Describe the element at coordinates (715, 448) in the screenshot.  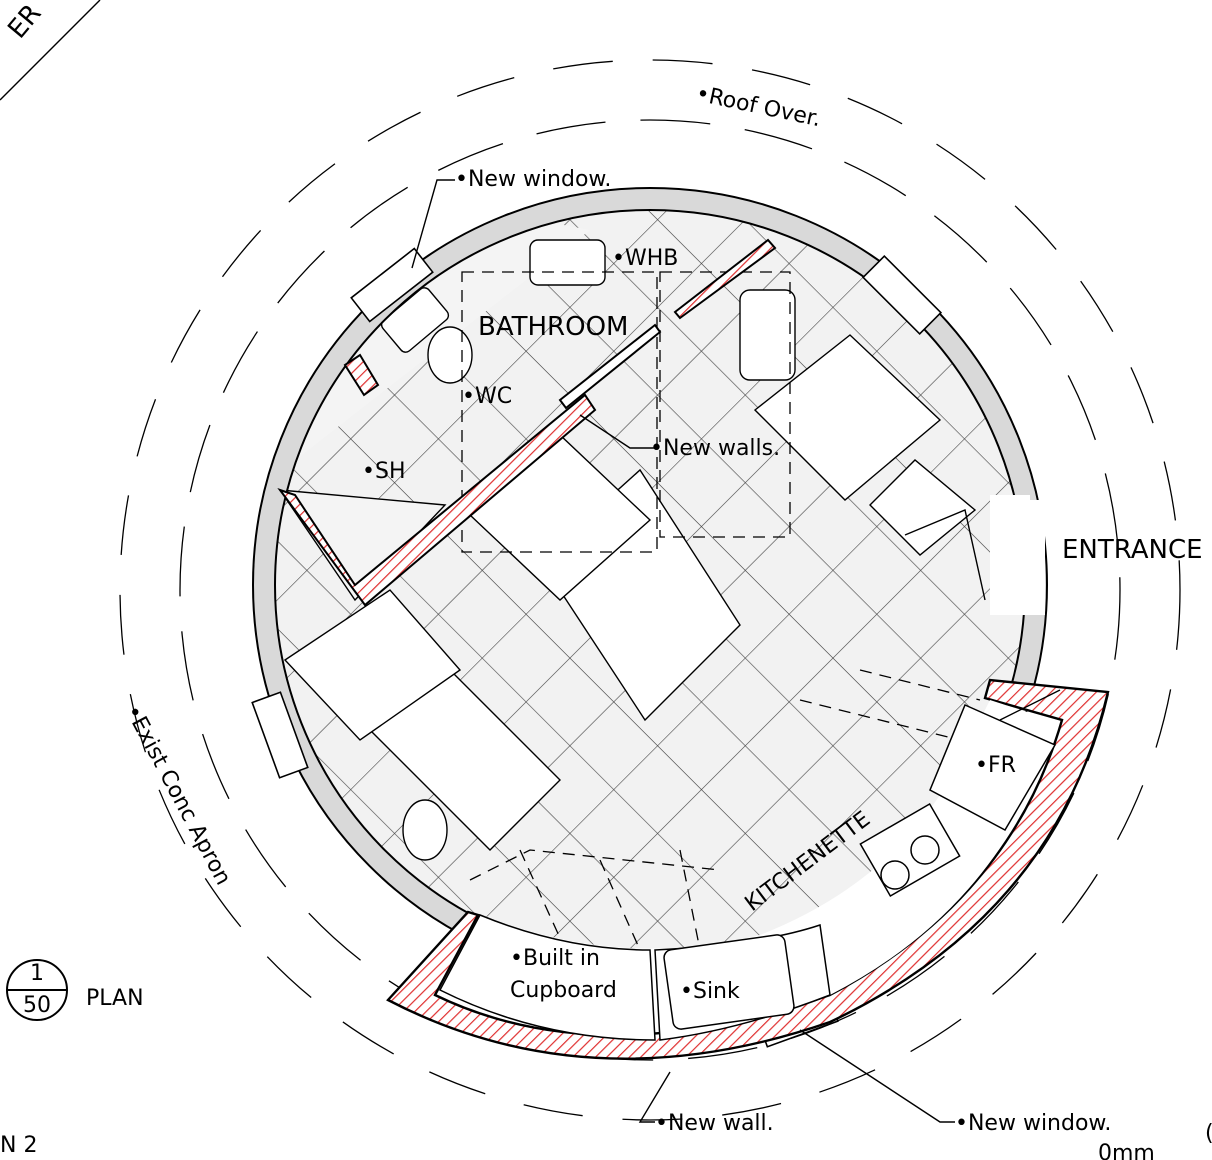
I see `label-new-walls: •New walls.` at that location.